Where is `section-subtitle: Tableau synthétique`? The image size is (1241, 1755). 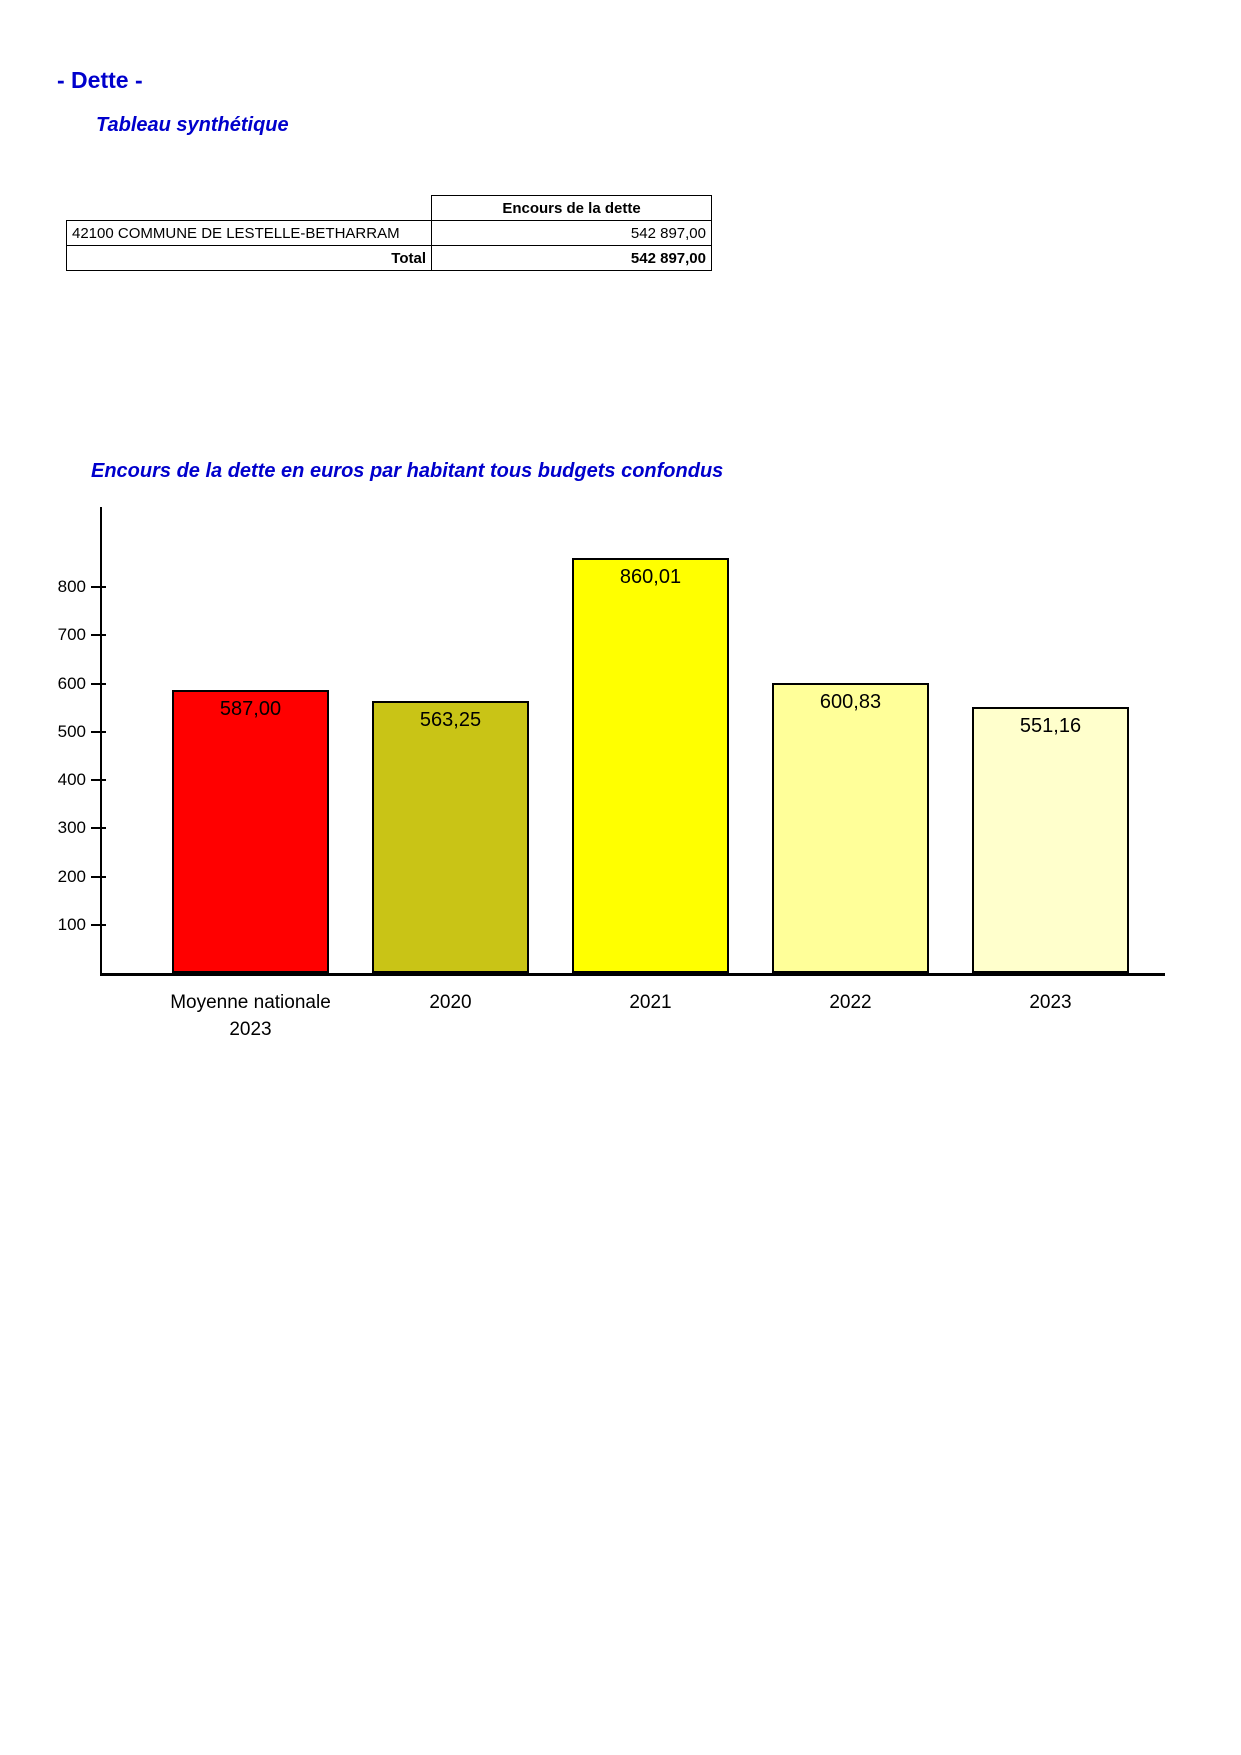 section-subtitle: Tableau synthétique is located at coordinates (192, 125).